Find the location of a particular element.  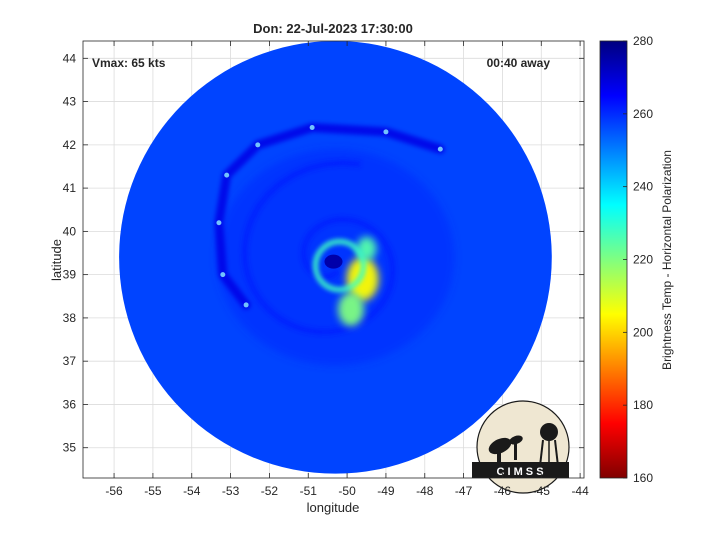

colorbar-ticks: 160 180 200 220 240 260 280 is located at coordinates (638, 259).